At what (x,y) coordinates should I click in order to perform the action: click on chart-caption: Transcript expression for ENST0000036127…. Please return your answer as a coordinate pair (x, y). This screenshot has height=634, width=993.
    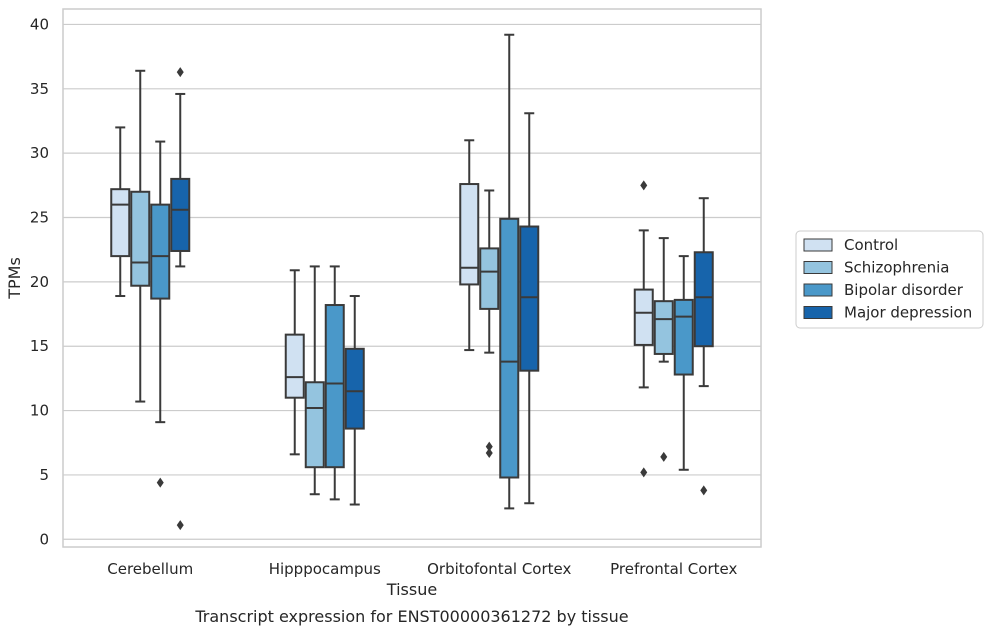
    Looking at the image, I should click on (411, 616).